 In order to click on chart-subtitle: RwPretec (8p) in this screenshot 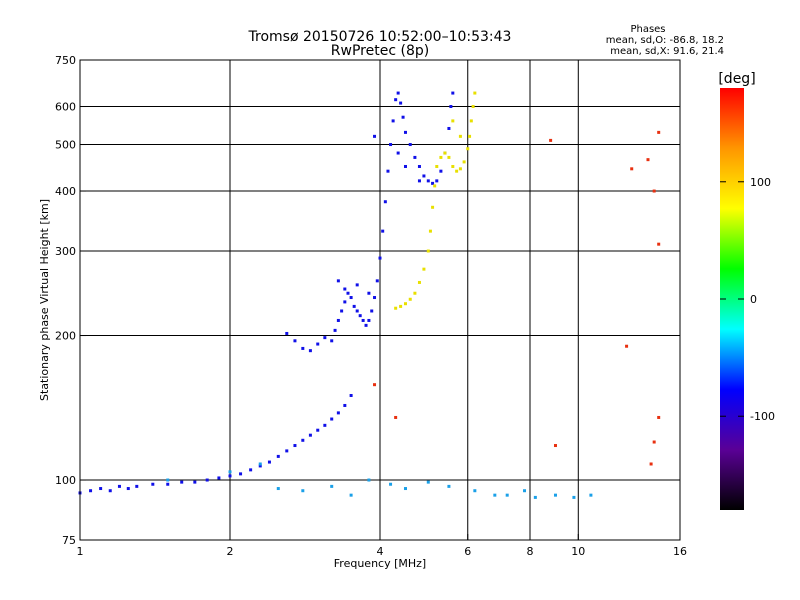, I will do `click(380, 51)`.